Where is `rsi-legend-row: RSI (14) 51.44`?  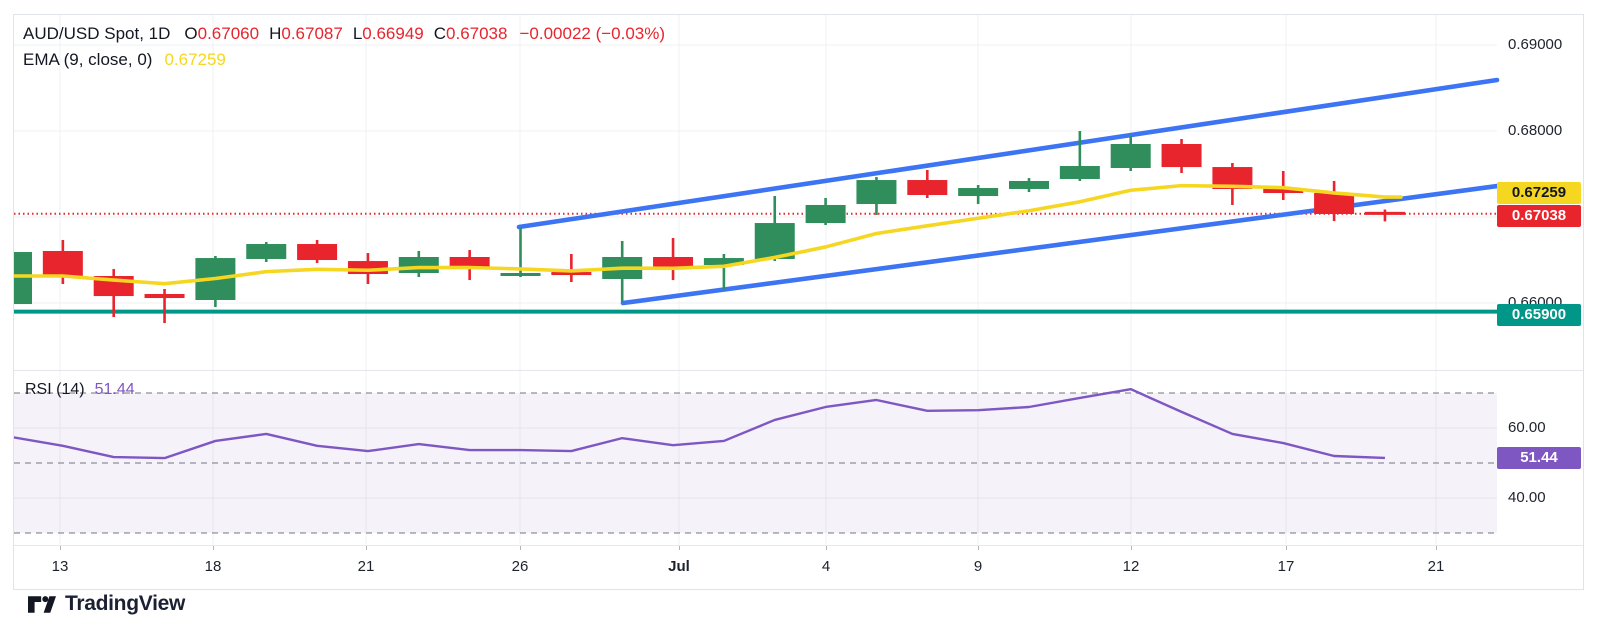 rsi-legend-row: RSI (14) 51.44 is located at coordinates (80, 390).